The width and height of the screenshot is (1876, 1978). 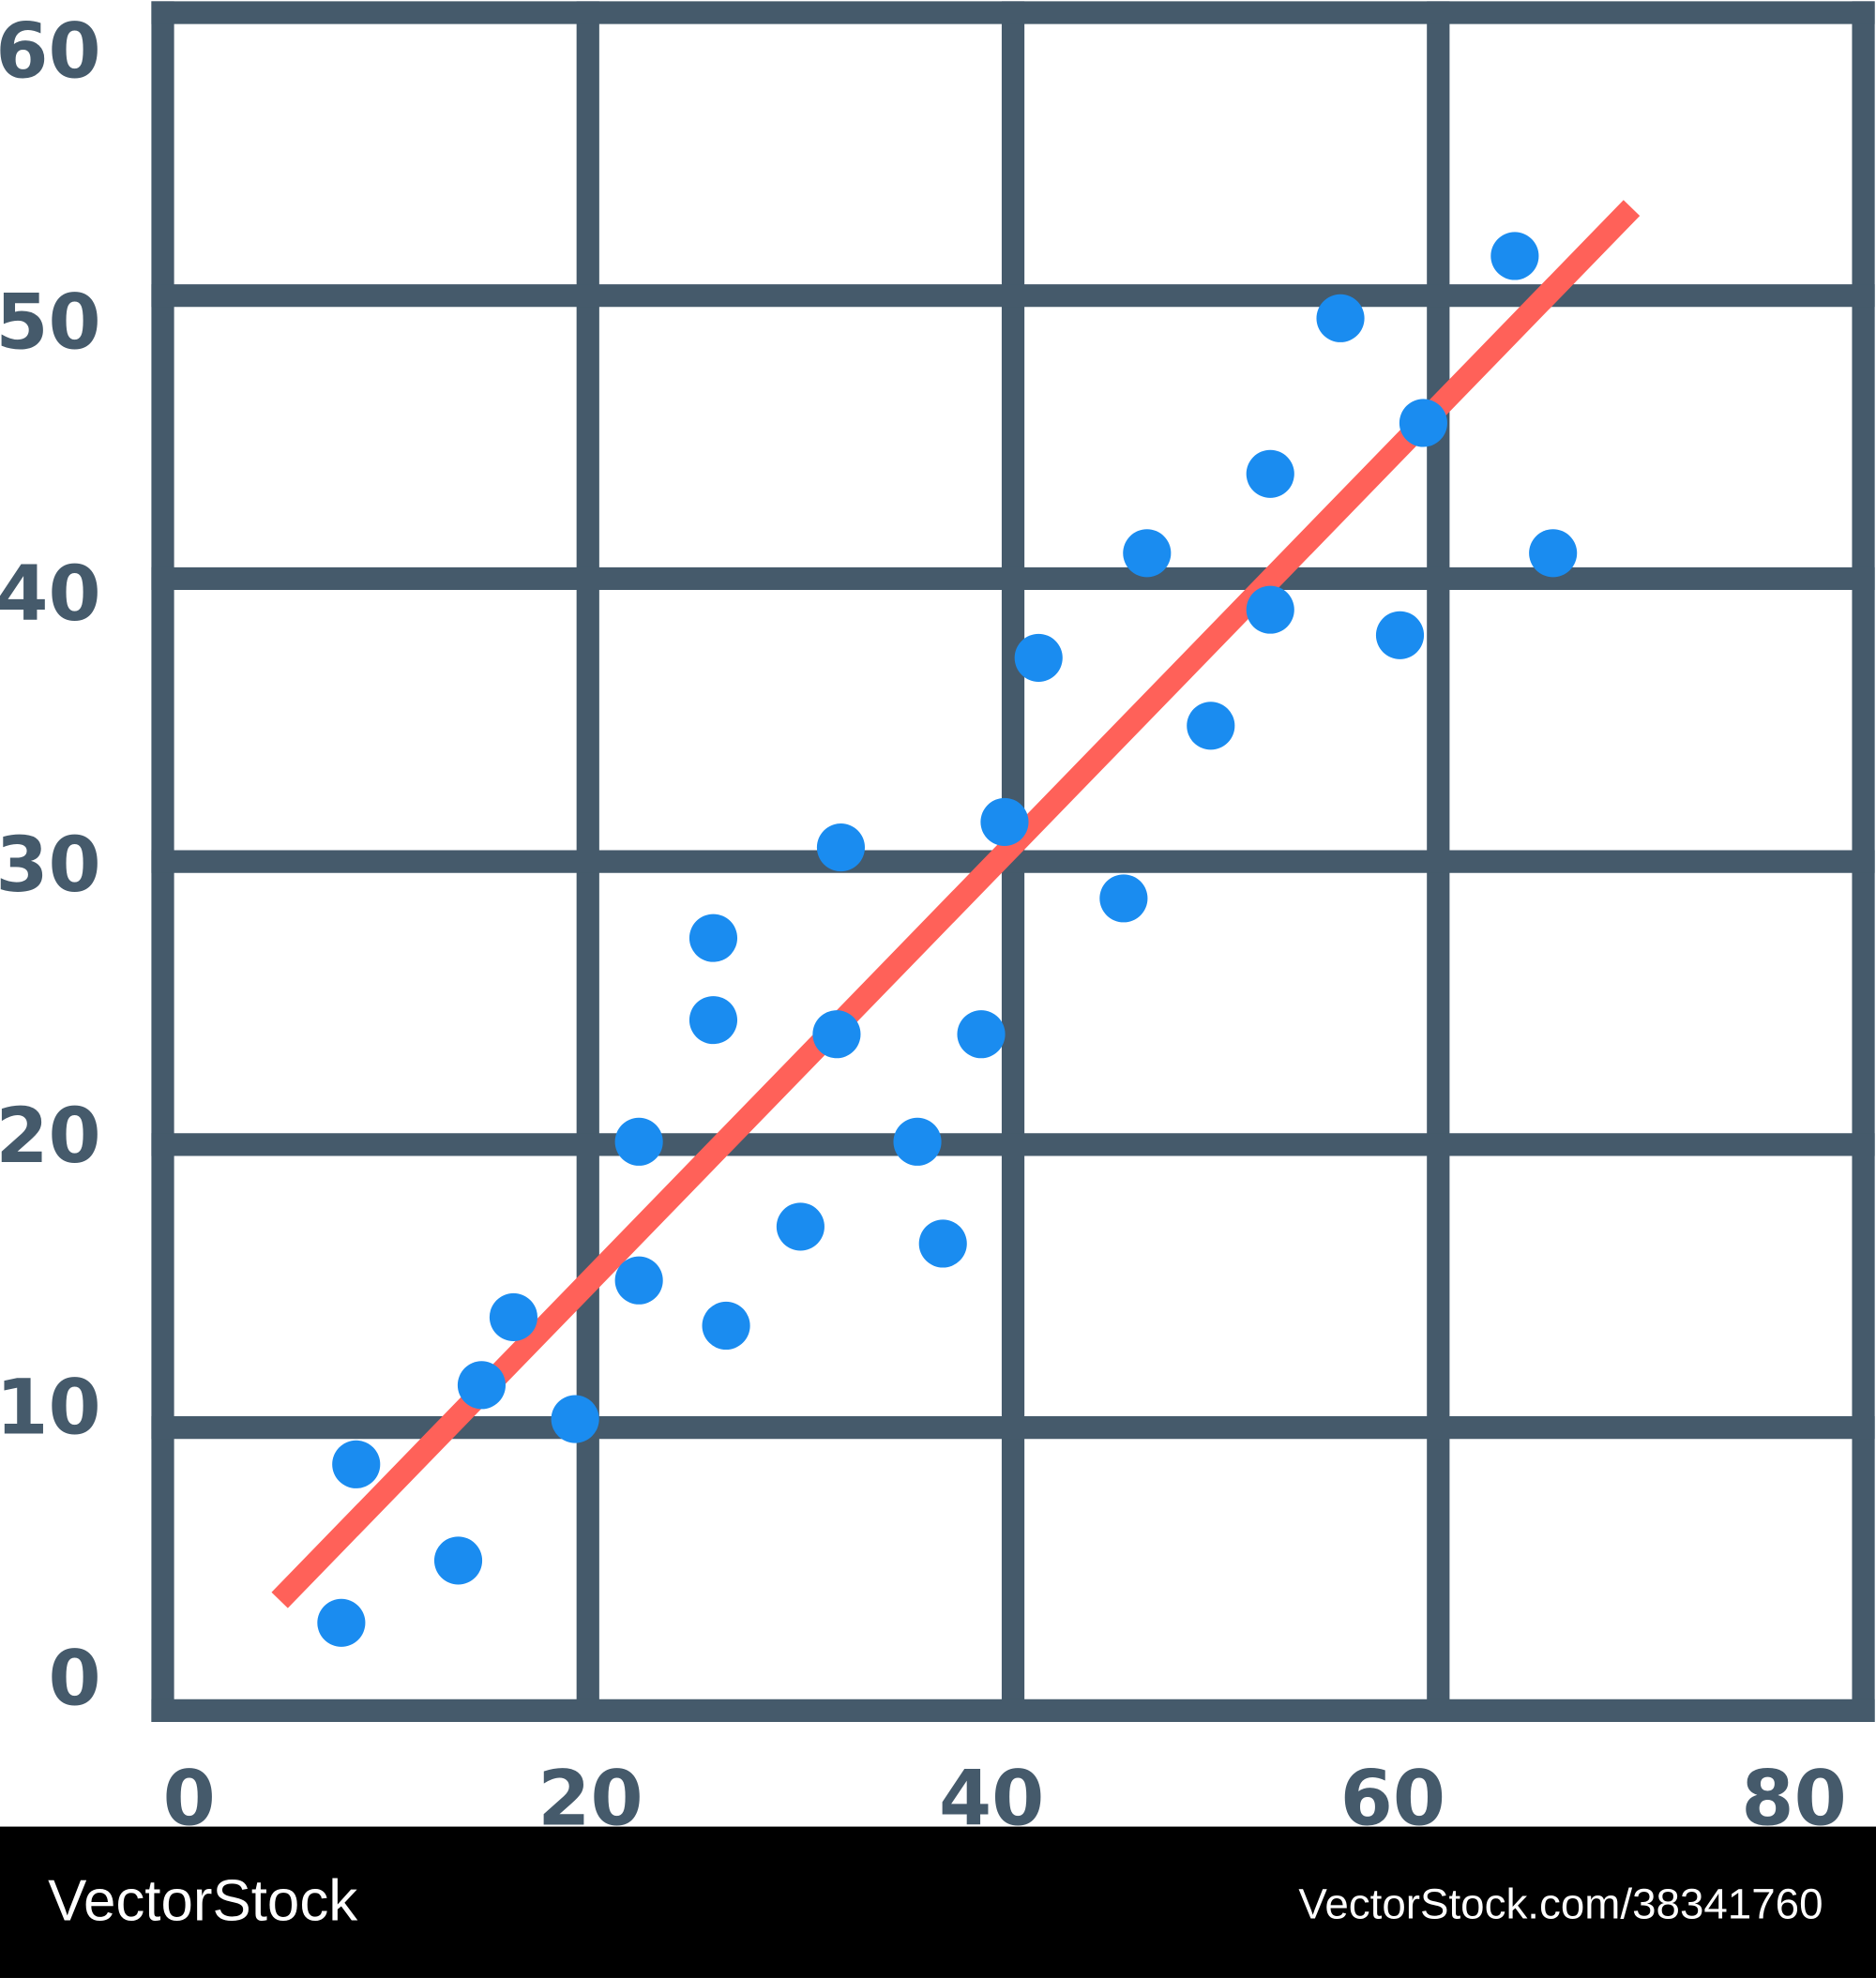 I want to click on y-tick-label: 20, so click(x=50, y=1137).